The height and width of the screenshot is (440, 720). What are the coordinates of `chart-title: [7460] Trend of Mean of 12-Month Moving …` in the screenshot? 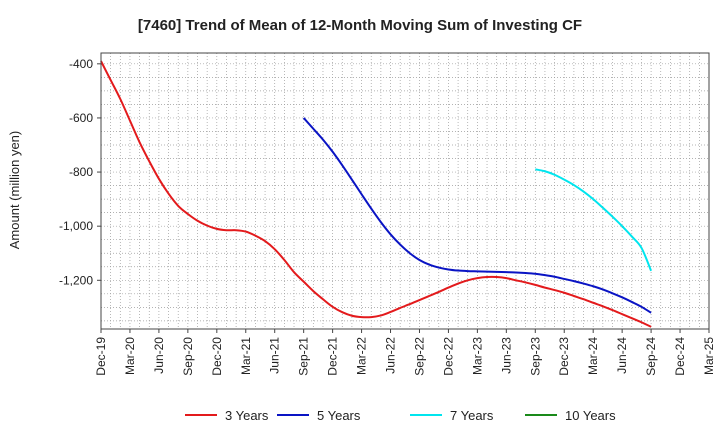 It's located at (360, 25).